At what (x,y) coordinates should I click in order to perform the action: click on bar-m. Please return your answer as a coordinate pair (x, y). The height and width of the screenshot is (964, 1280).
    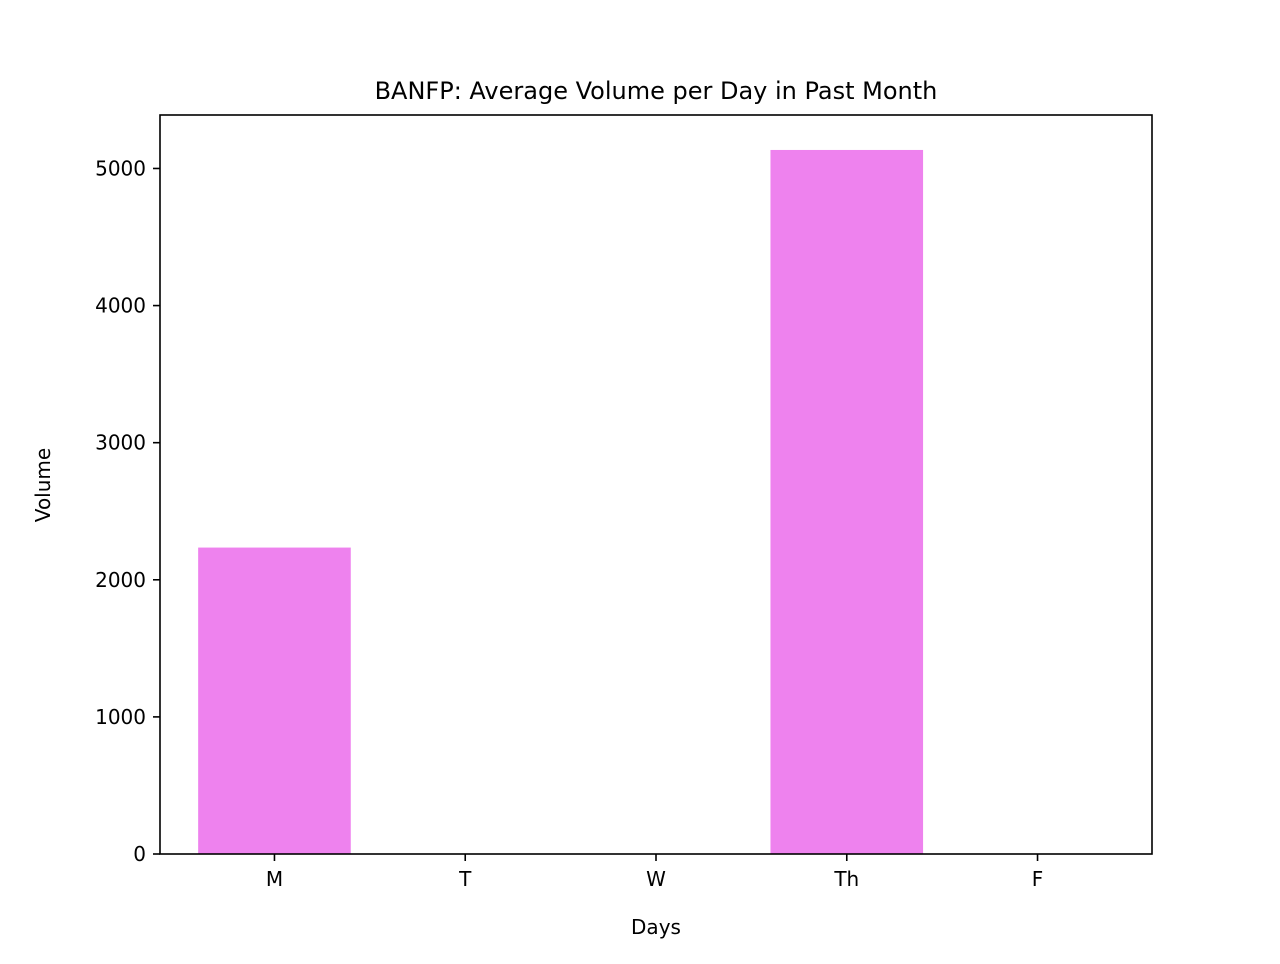
    Looking at the image, I should click on (274, 700).